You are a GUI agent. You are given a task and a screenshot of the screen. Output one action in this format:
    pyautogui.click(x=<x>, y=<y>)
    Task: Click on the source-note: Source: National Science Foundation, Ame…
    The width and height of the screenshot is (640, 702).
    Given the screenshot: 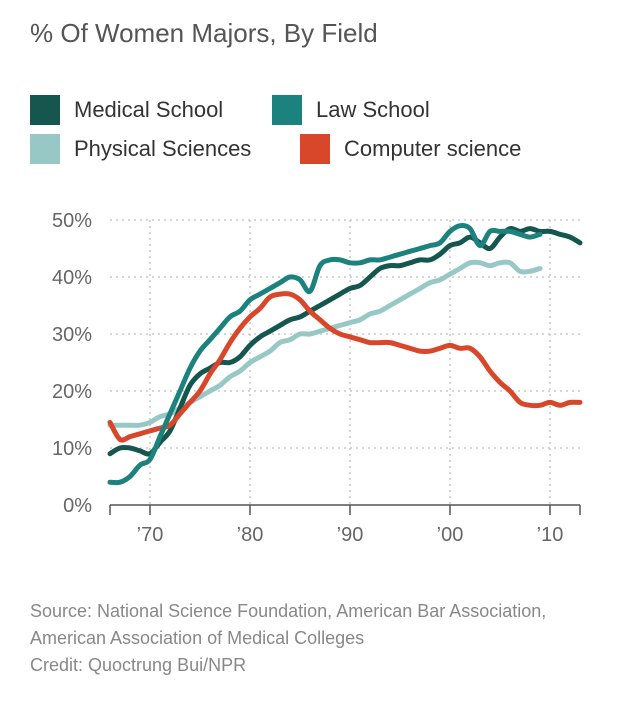 What is the action you would take?
    pyautogui.click(x=288, y=624)
    